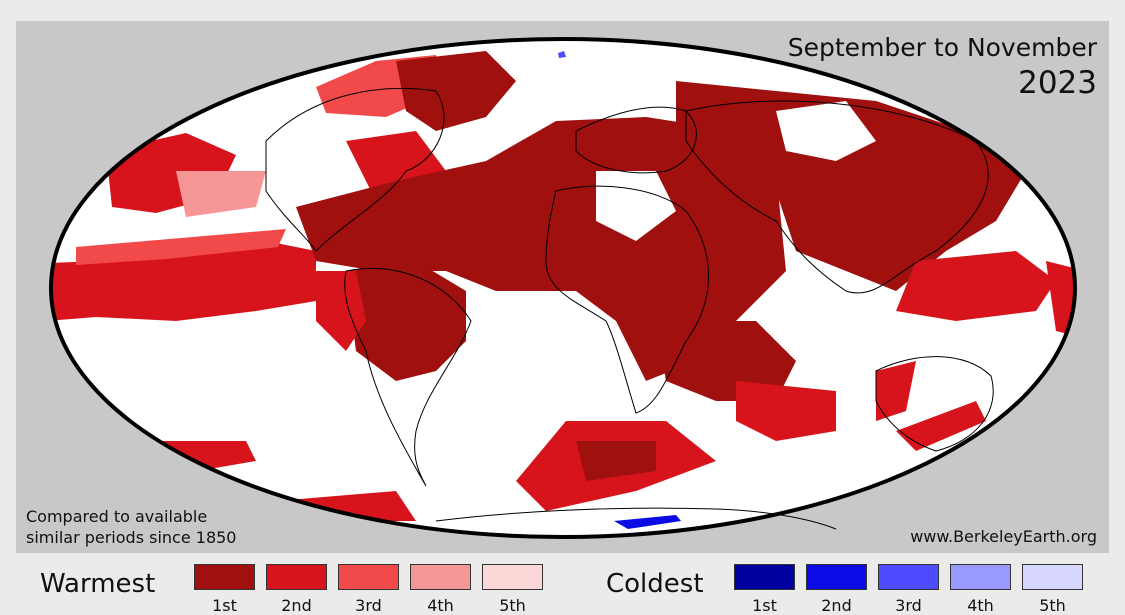 The width and height of the screenshot is (1125, 615). Describe the element at coordinates (406, 321) in the screenshot. I see `region-south-america` at that location.